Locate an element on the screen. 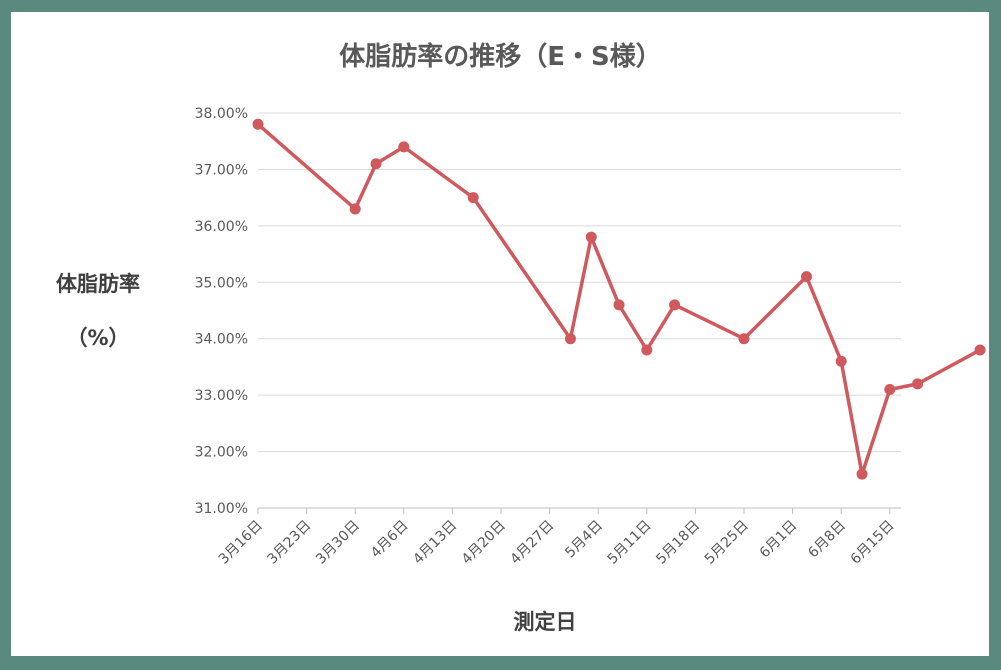  x-tick-label: 6月8日 is located at coordinates (827, 540).